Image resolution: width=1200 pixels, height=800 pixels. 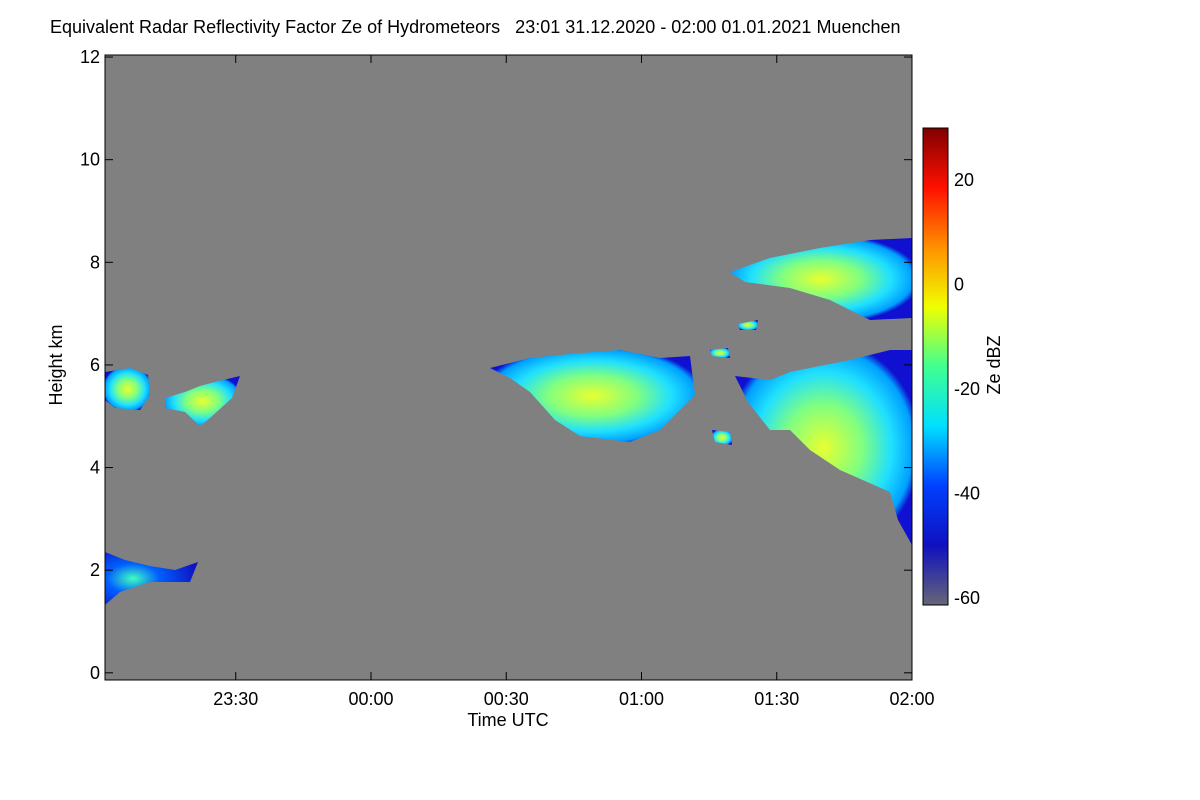 What do you see at coordinates (641, 699) in the screenshot?
I see `x-tick-label: 01:00` at bounding box center [641, 699].